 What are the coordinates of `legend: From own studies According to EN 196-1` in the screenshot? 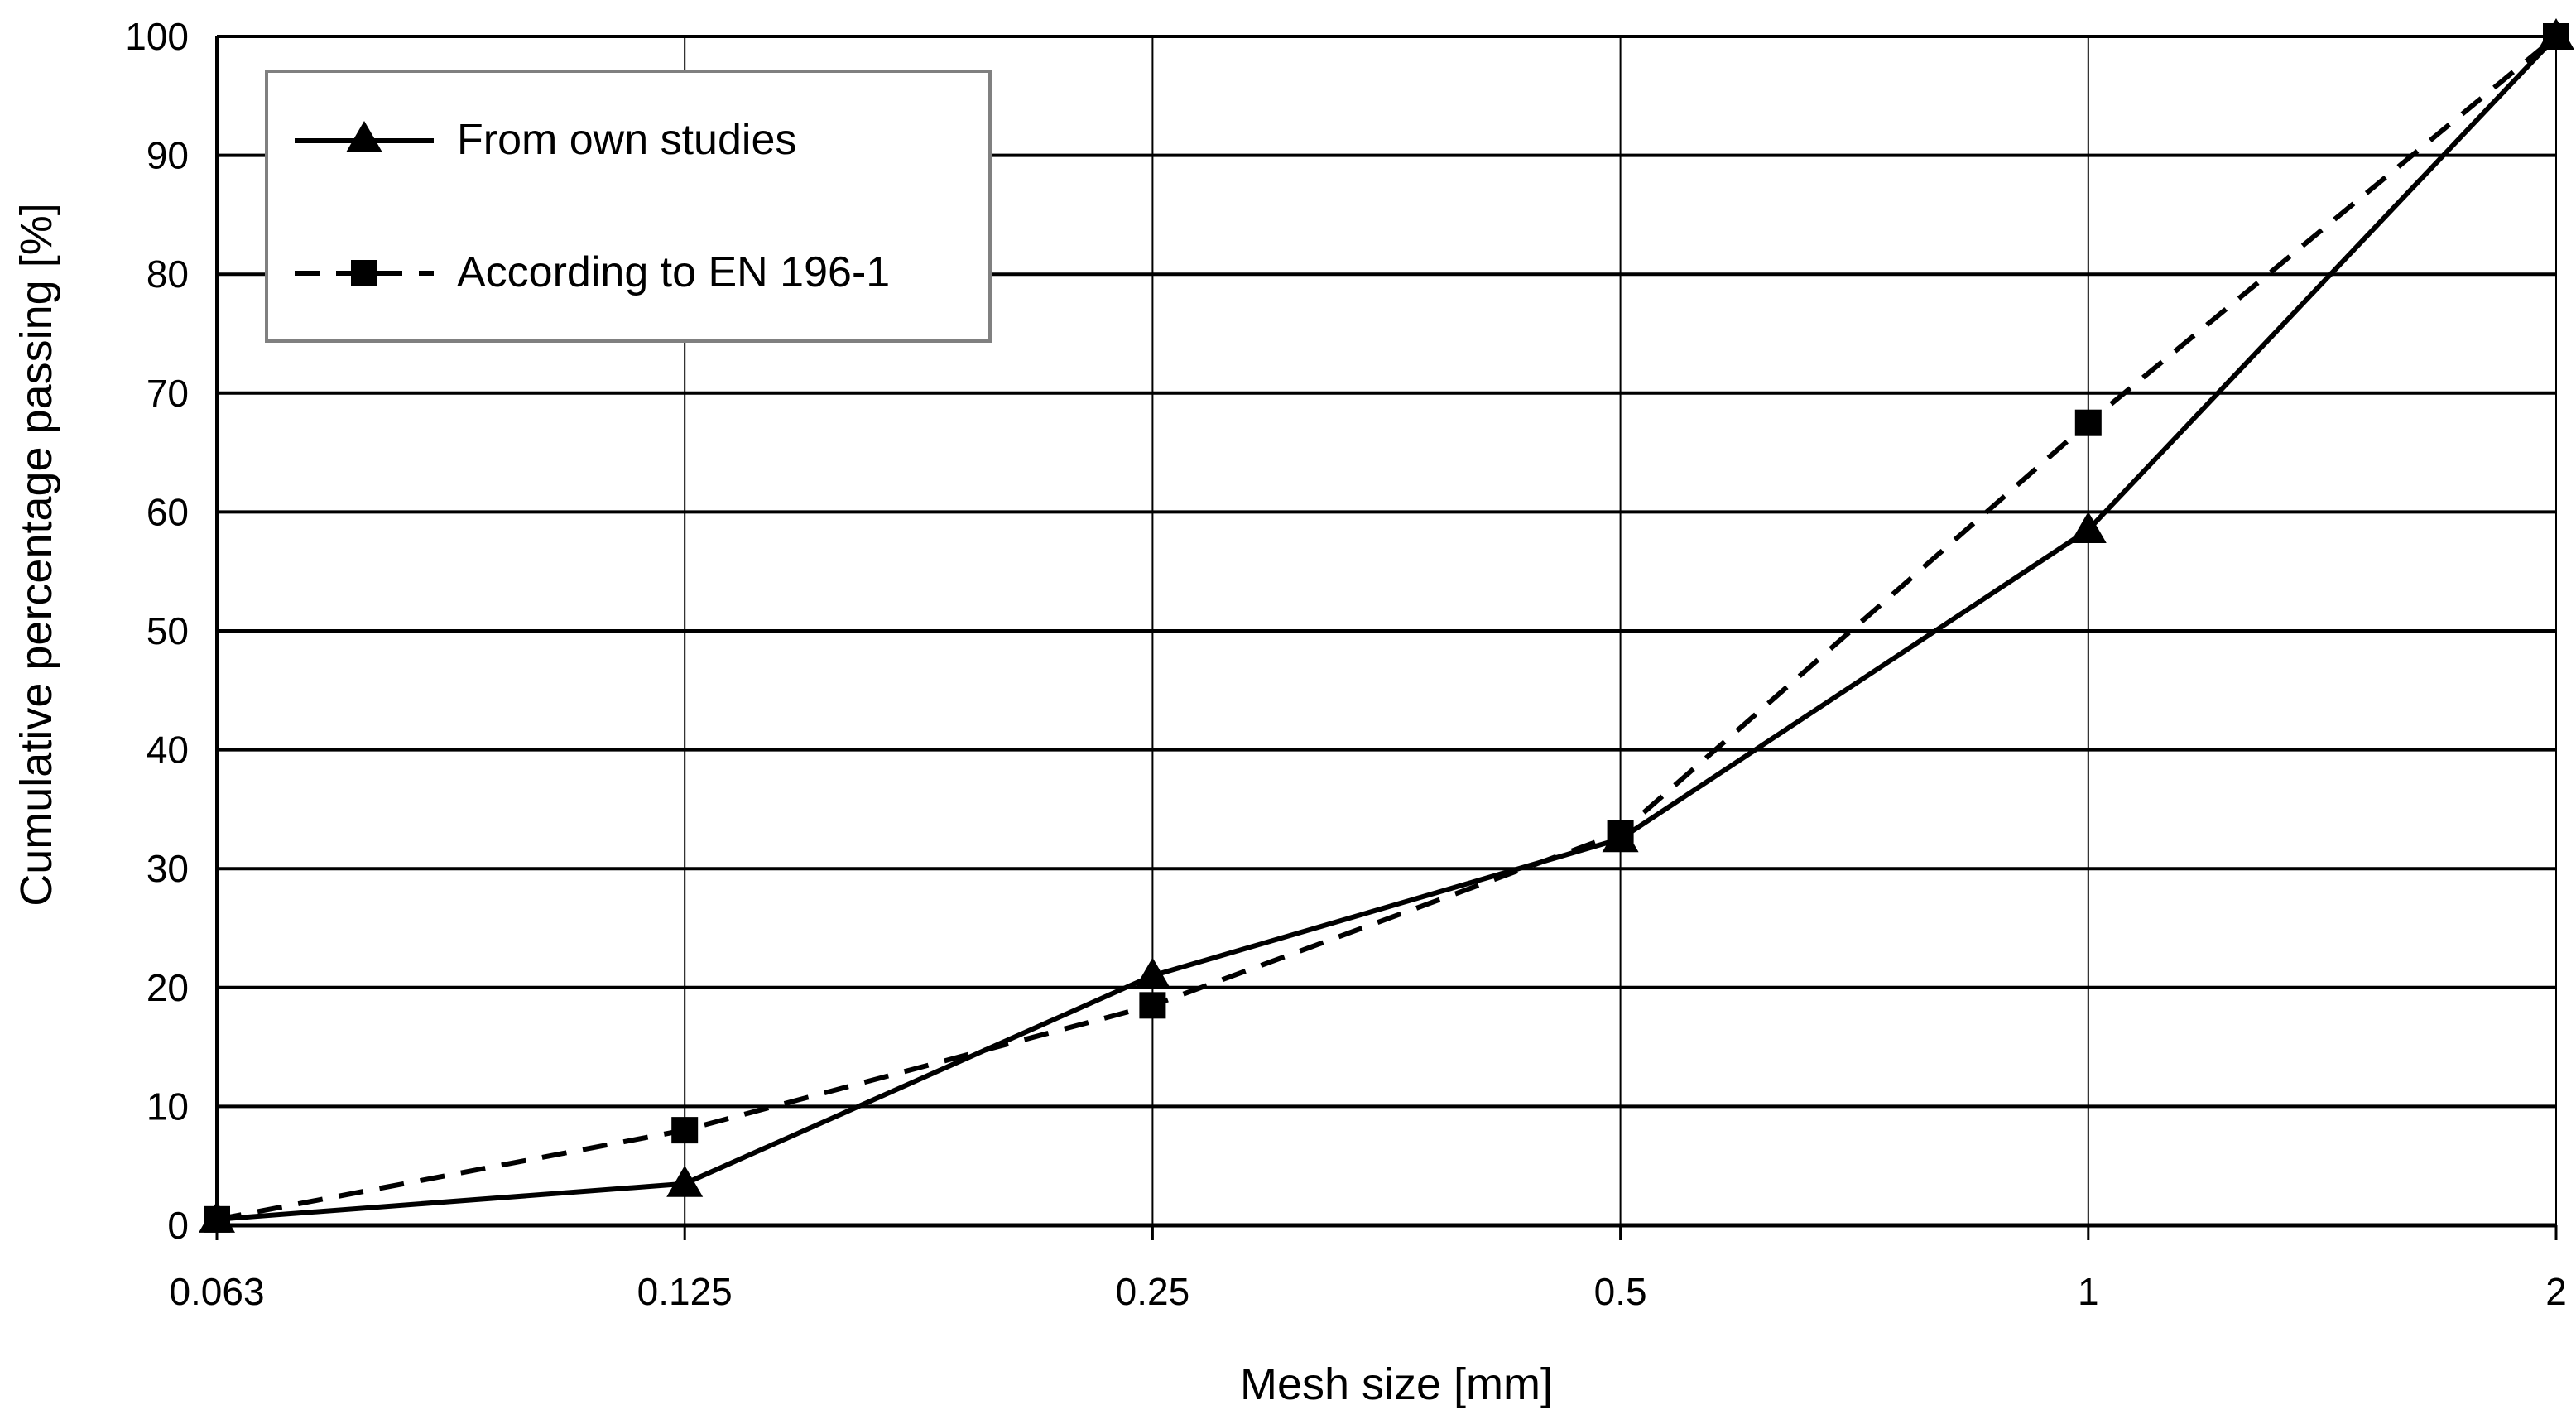 It's located at (628, 206).